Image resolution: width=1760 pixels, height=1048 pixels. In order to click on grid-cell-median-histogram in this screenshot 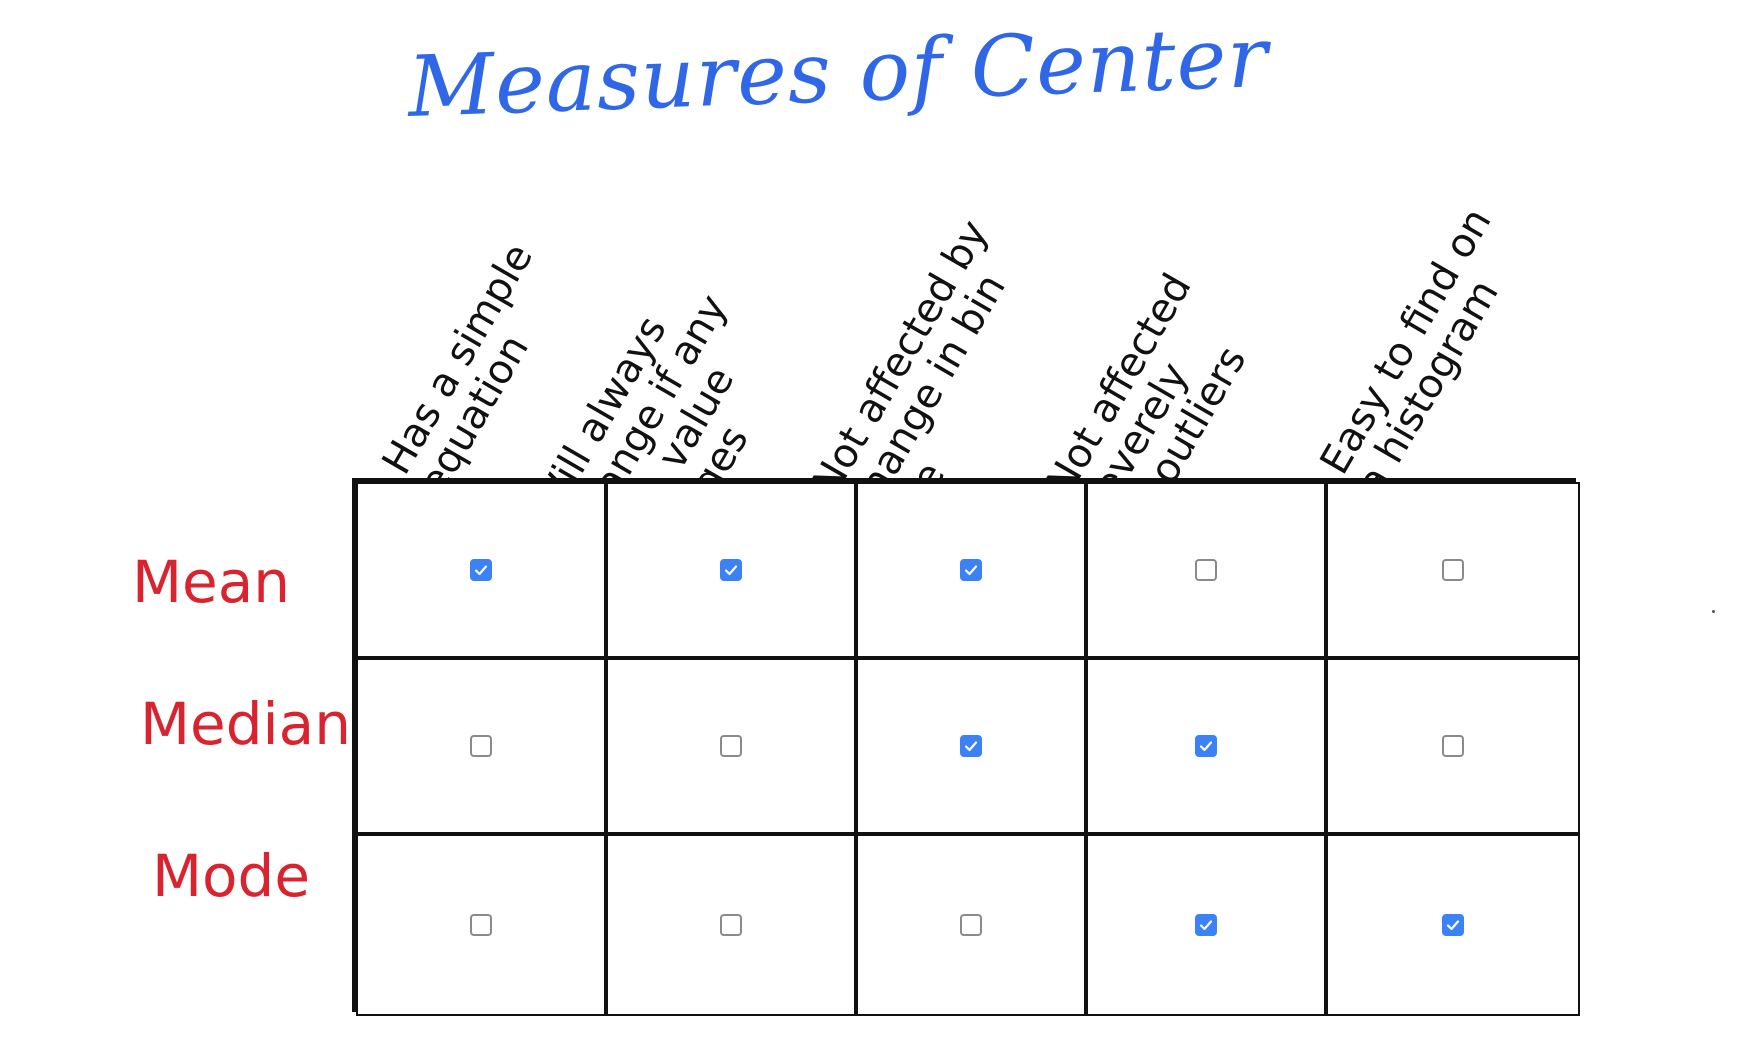, I will do `click(1453, 746)`.